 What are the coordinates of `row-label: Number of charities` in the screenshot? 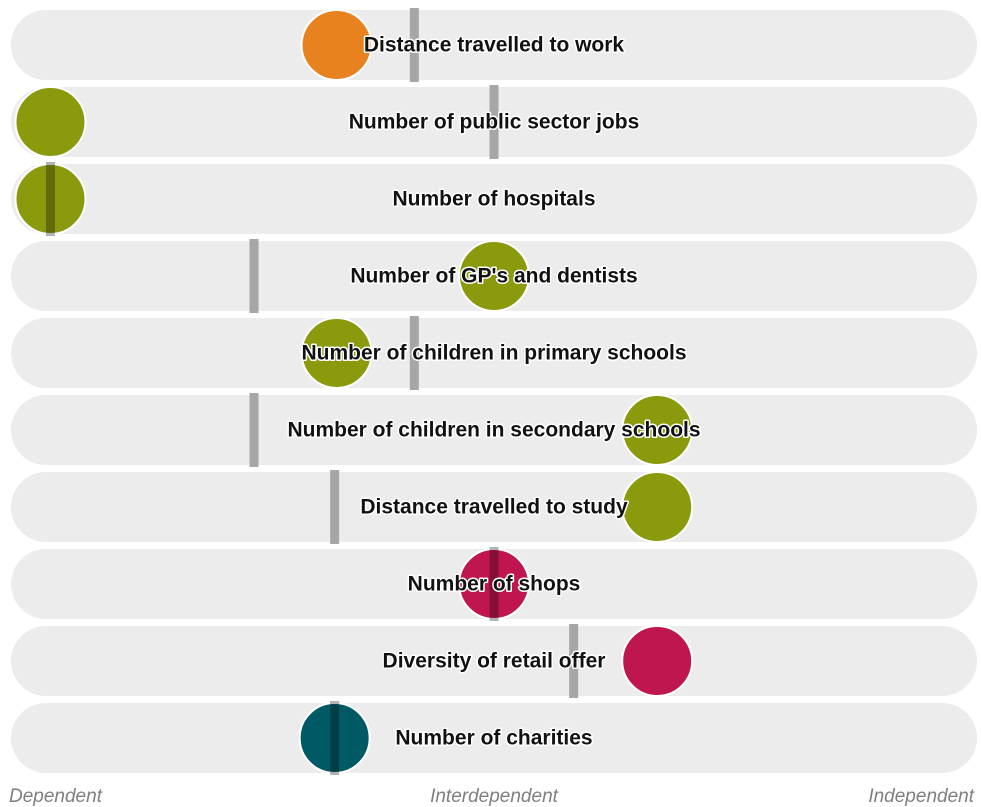 It's located at (493, 738).